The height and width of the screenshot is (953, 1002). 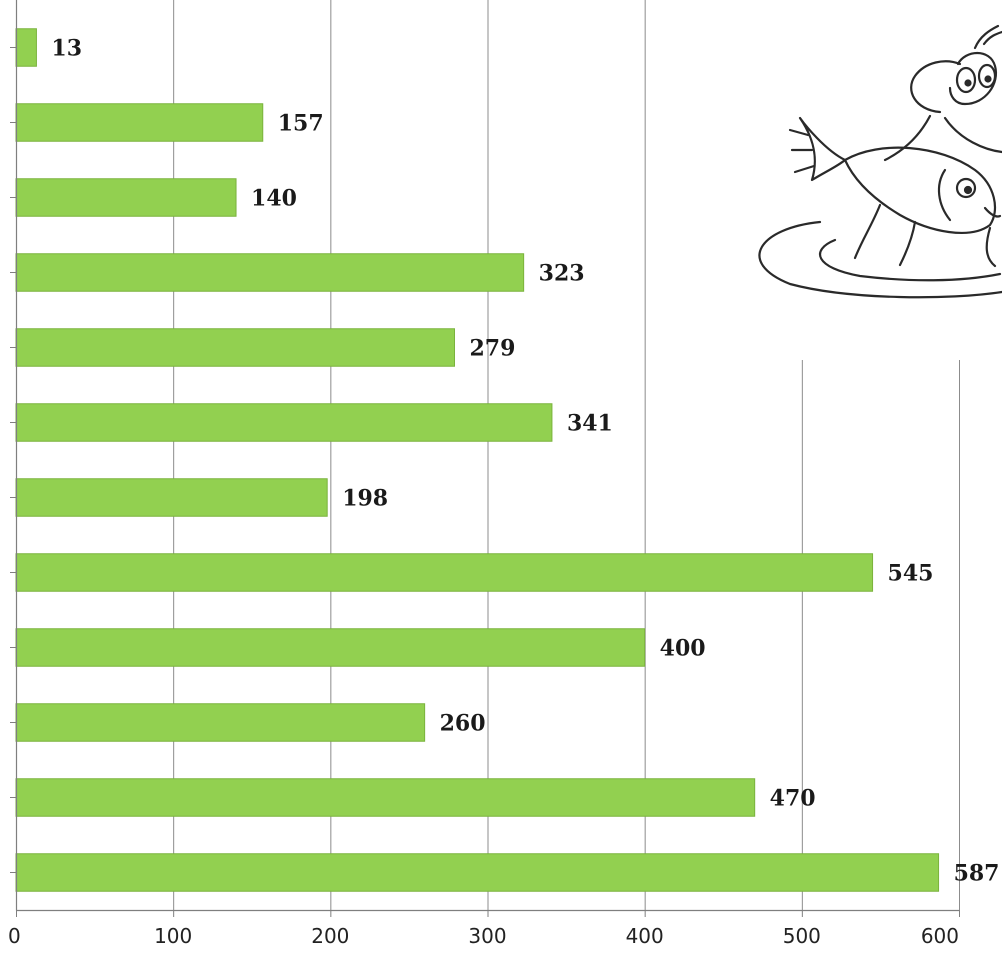 What do you see at coordinates (977, 874) in the screenshot?
I see `data-label-12: 587` at bounding box center [977, 874].